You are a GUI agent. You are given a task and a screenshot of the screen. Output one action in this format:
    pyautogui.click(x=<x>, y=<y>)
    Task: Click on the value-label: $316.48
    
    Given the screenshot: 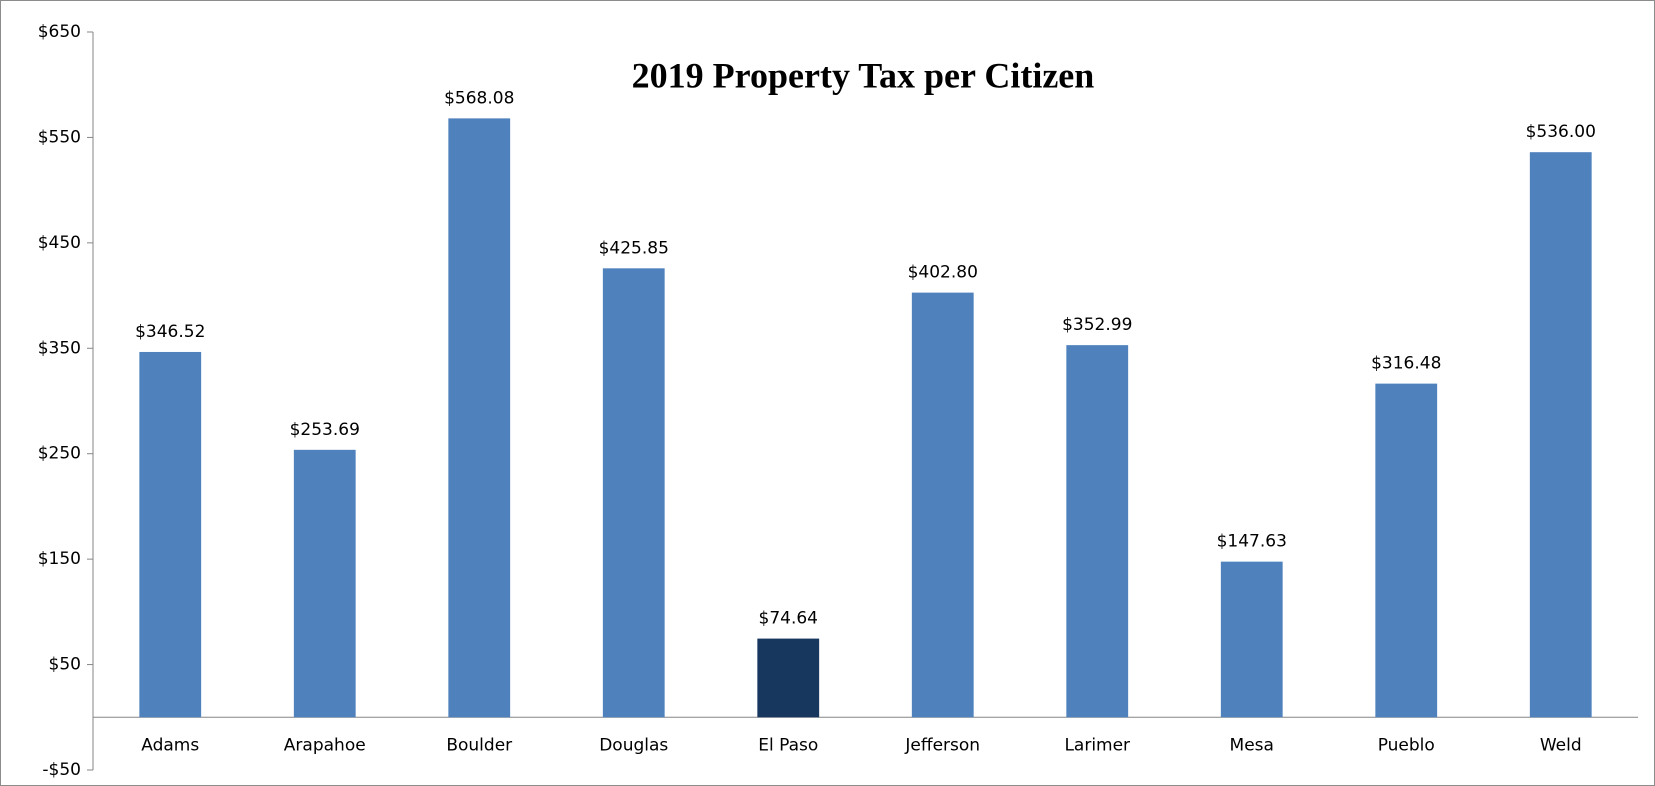 What is the action you would take?
    pyautogui.click(x=1406, y=364)
    